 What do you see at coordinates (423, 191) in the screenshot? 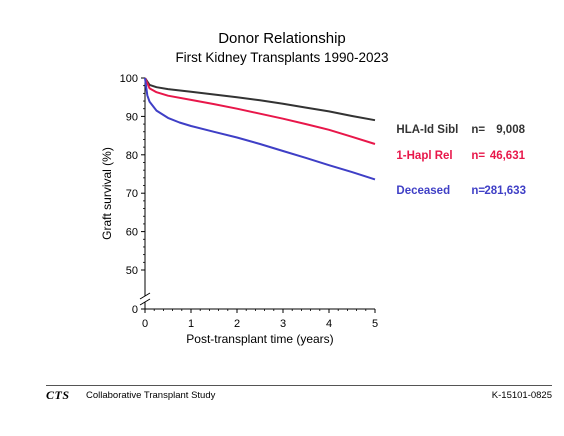
I see `legend-label: Deceased` at bounding box center [423, 191].